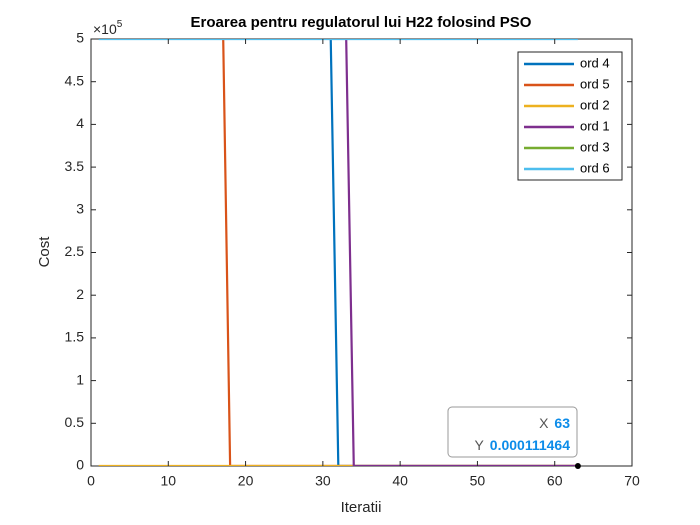  I want to click on legend-label: ord 4, so click(595, 62).